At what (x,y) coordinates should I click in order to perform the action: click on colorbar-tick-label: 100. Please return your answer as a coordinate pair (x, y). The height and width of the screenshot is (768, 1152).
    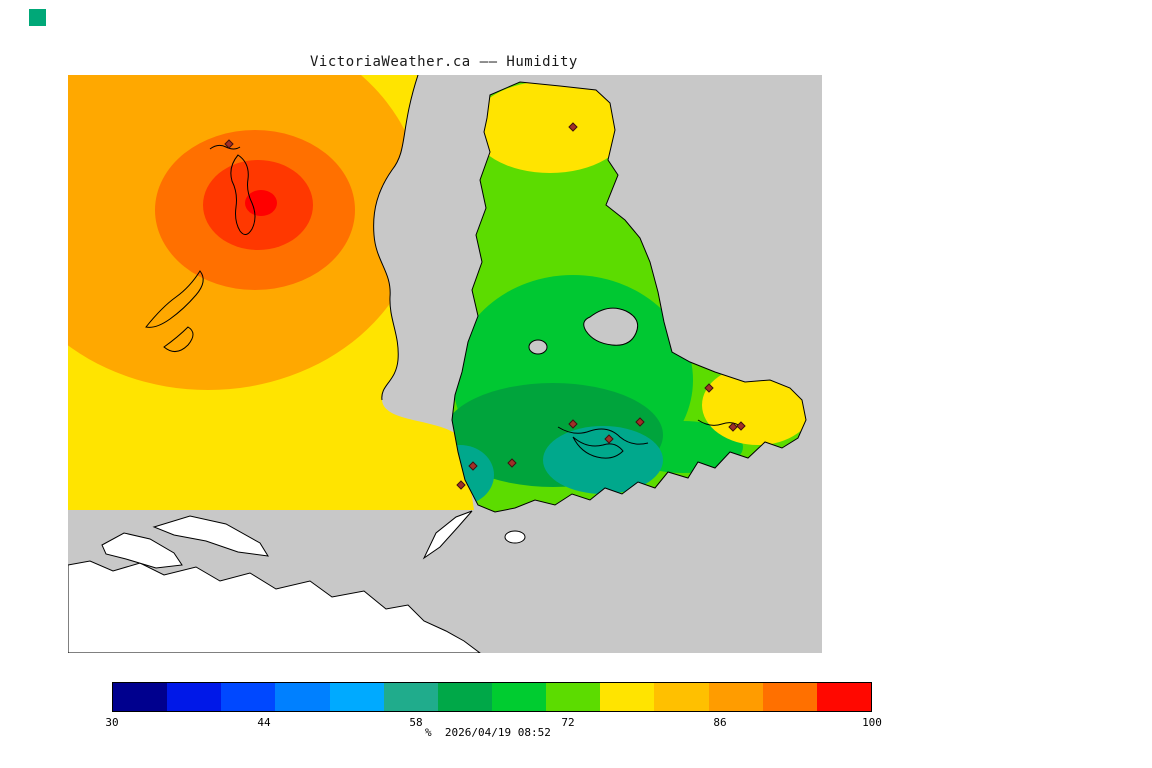
    Looking at the image, I should click on (872, 722).